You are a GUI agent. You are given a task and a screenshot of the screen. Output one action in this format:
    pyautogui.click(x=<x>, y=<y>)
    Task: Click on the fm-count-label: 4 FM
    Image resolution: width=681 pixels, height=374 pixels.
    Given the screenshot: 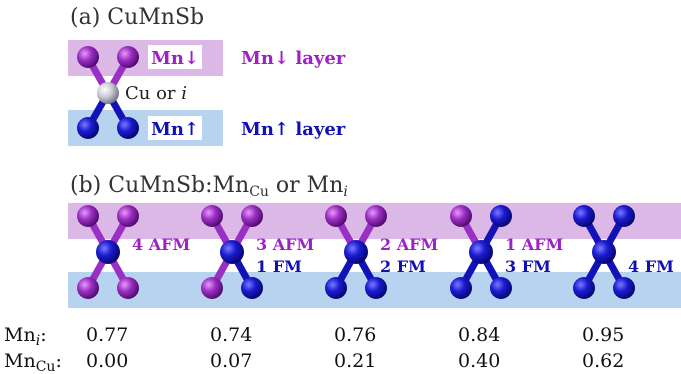 What is the action you would take?
    pyautogui.click(x=651, y=266)
    